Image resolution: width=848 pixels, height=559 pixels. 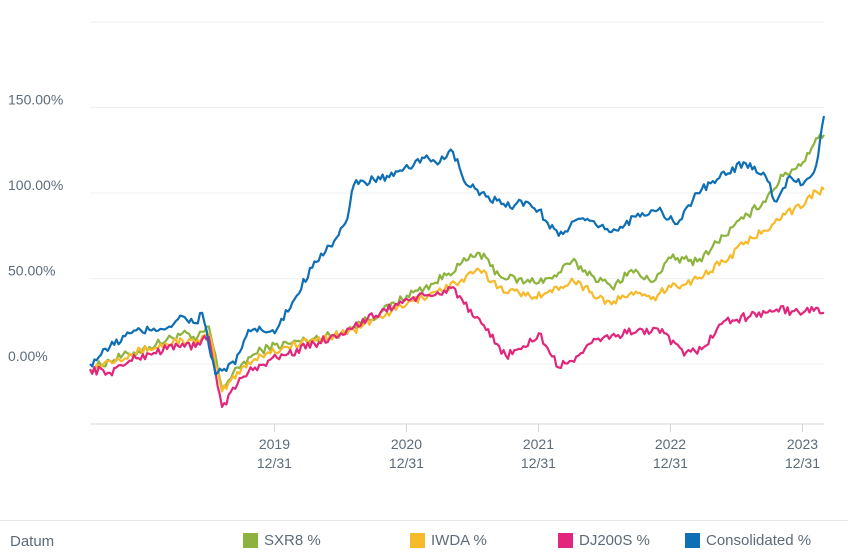 I want to click on legend-item-dj200s: DJ200S %, so click(x=604, y=540).